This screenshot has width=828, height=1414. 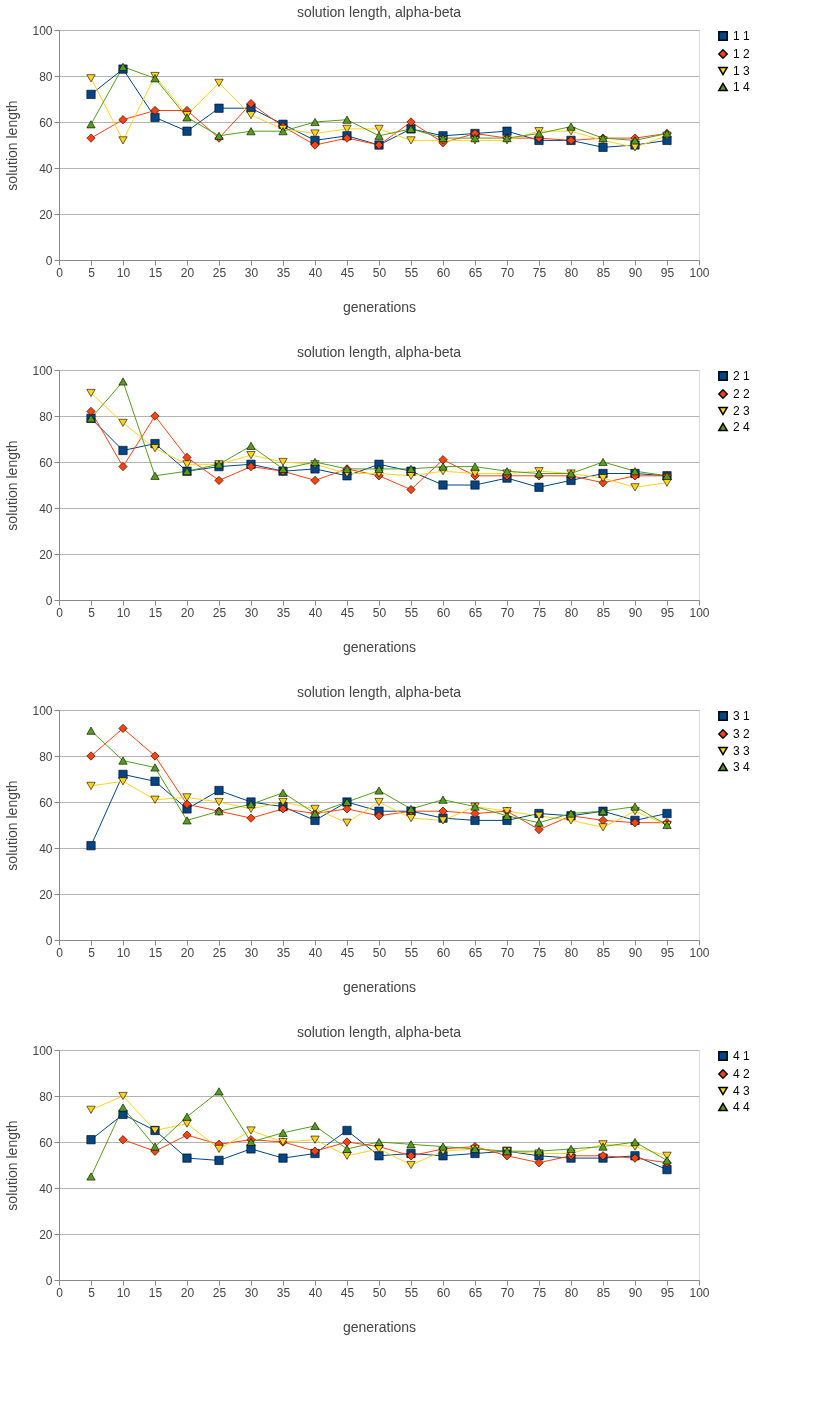 I want to click on legend-label: 3 1, so click(x=742, y=716).